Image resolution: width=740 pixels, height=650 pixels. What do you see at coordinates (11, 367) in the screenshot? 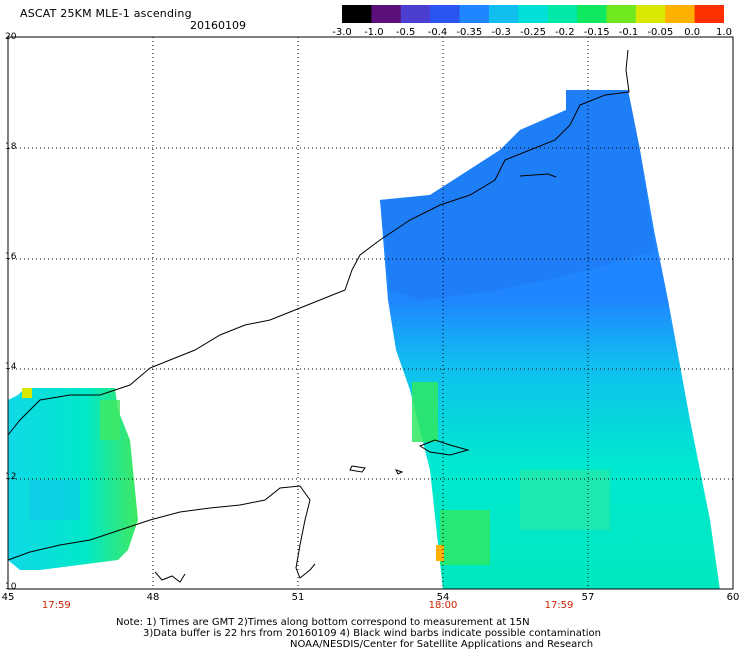
I see `latitude-tick-label: 14` at bounding box center [11, 367].